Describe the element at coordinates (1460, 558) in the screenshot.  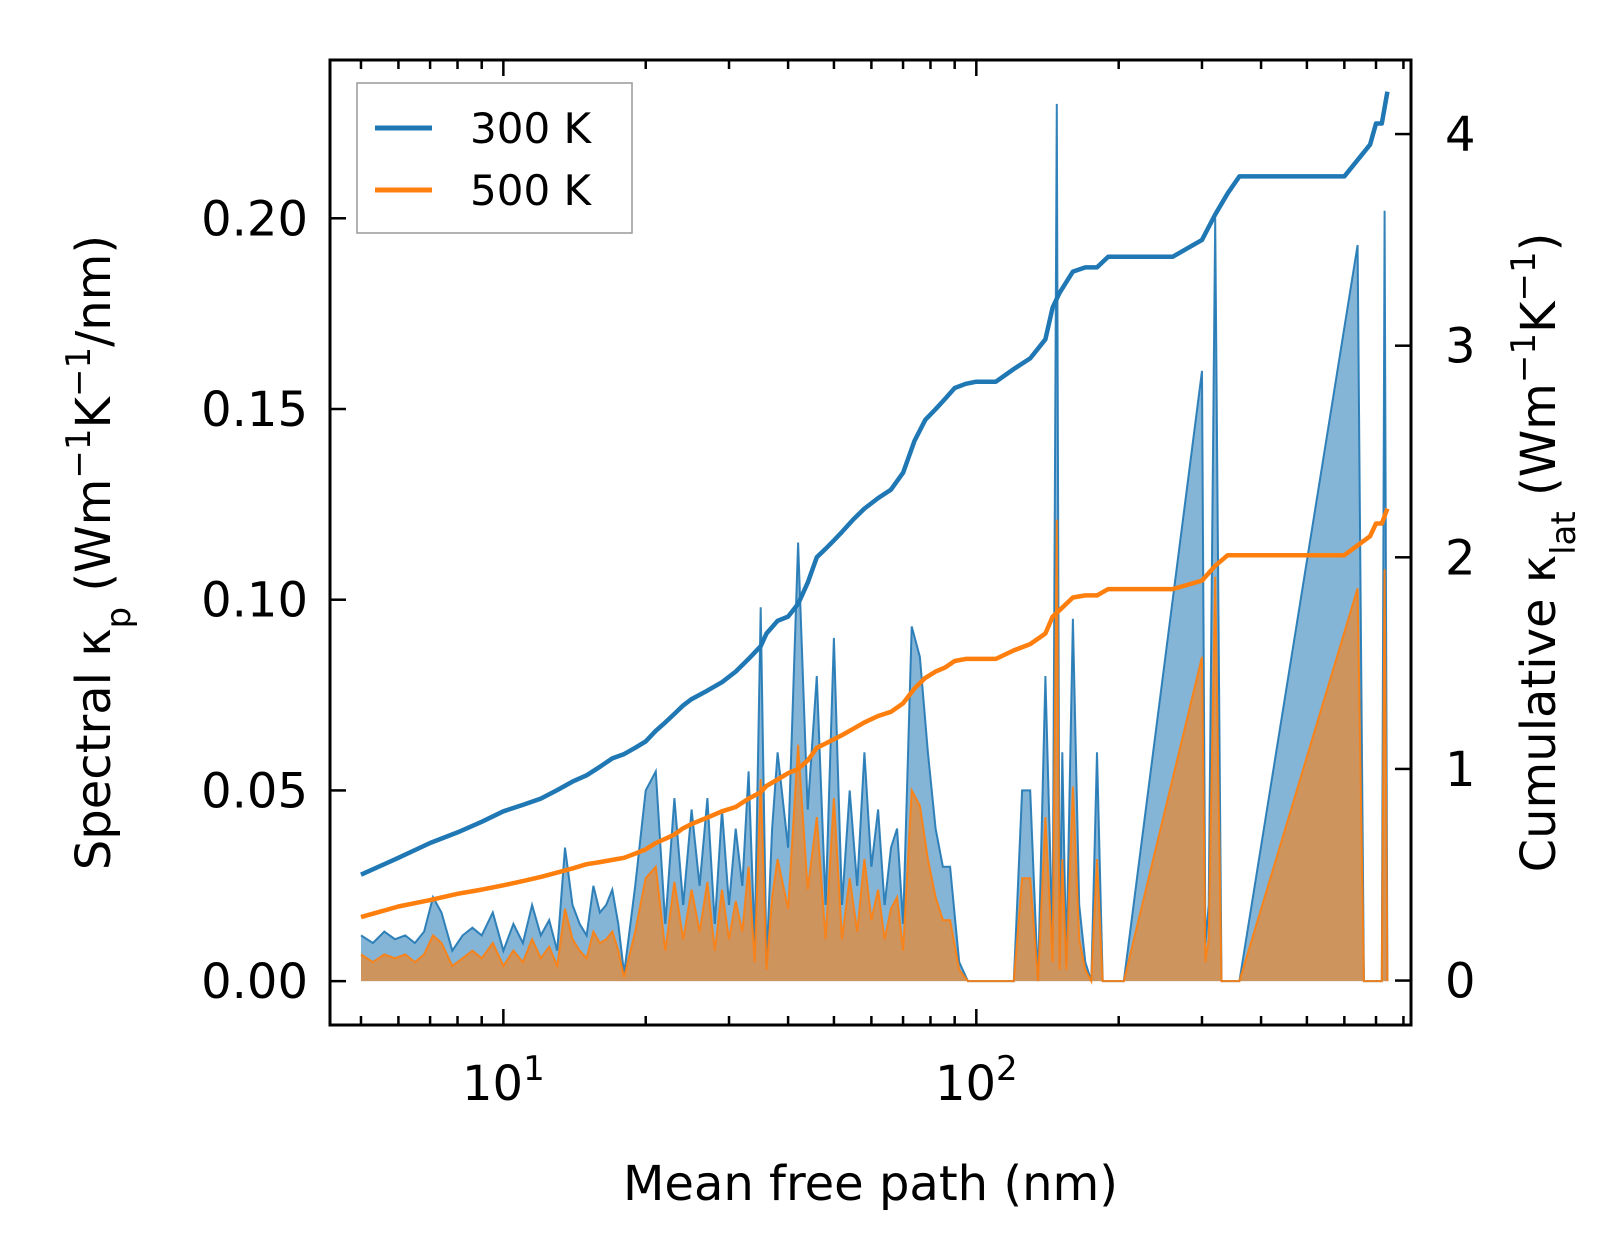
I see `y-right-tick-label: 2` at that location.